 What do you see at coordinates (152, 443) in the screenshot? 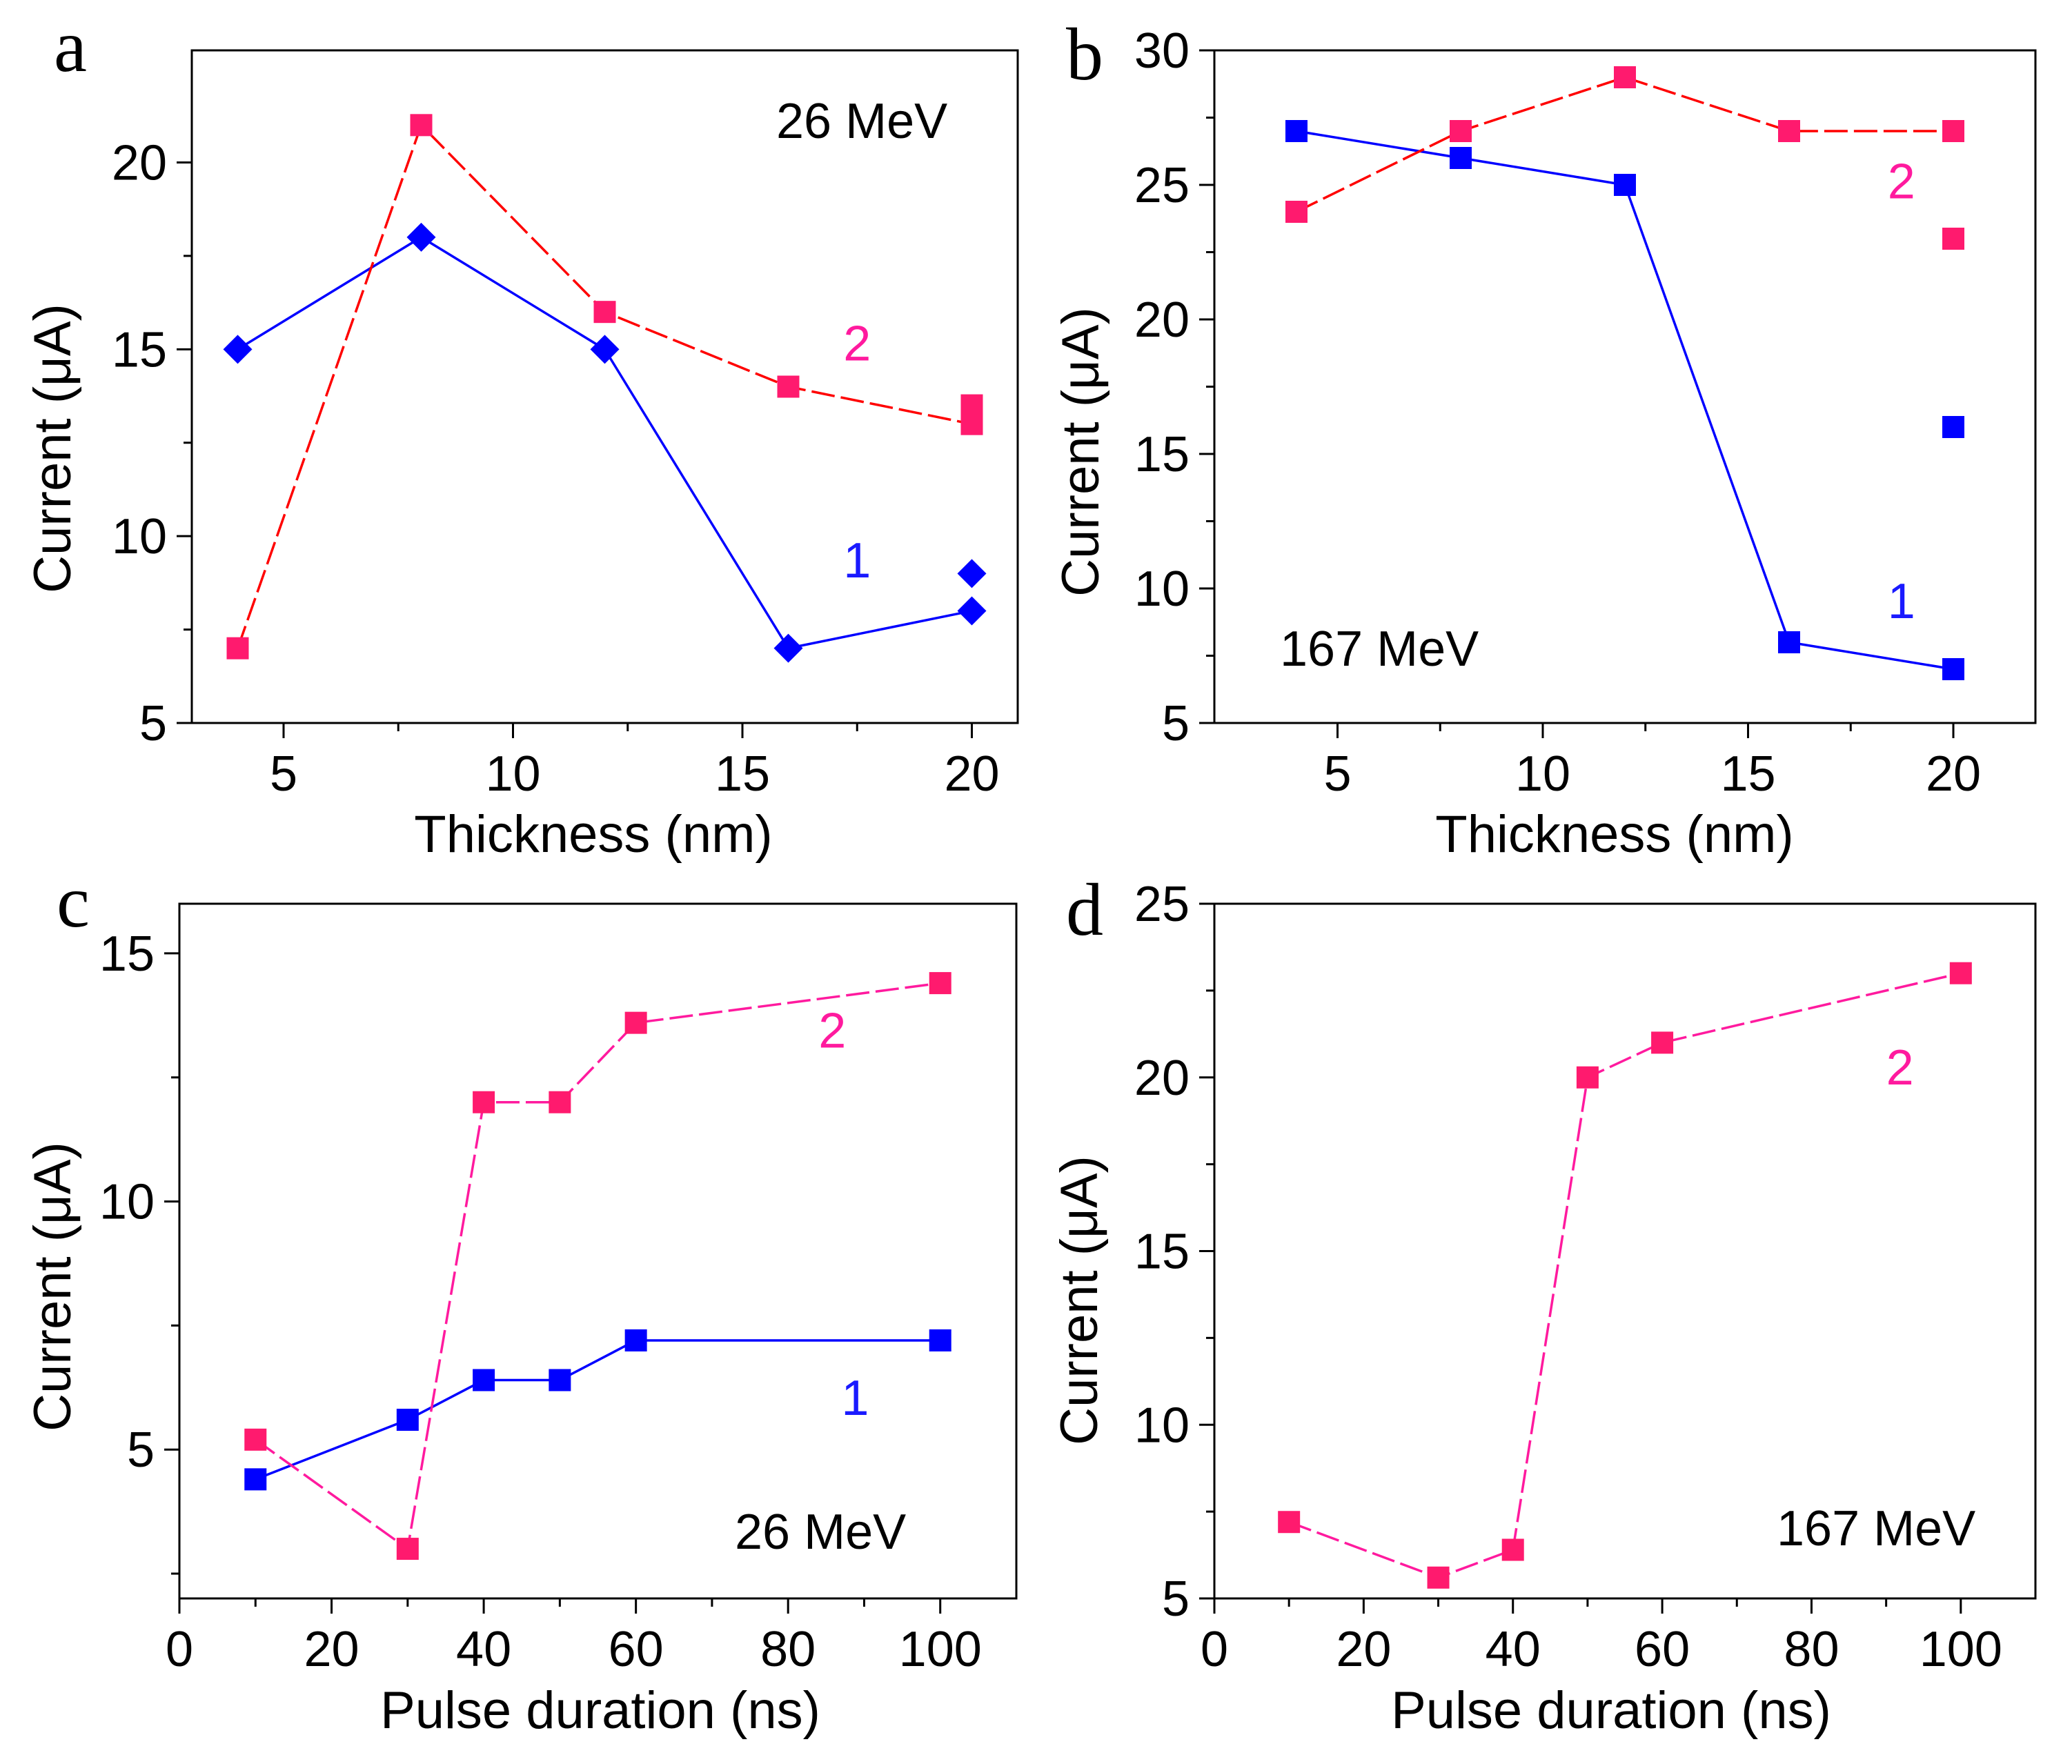
I see `y-axis: 5 10 15 20` at bounding box center [152, 443].